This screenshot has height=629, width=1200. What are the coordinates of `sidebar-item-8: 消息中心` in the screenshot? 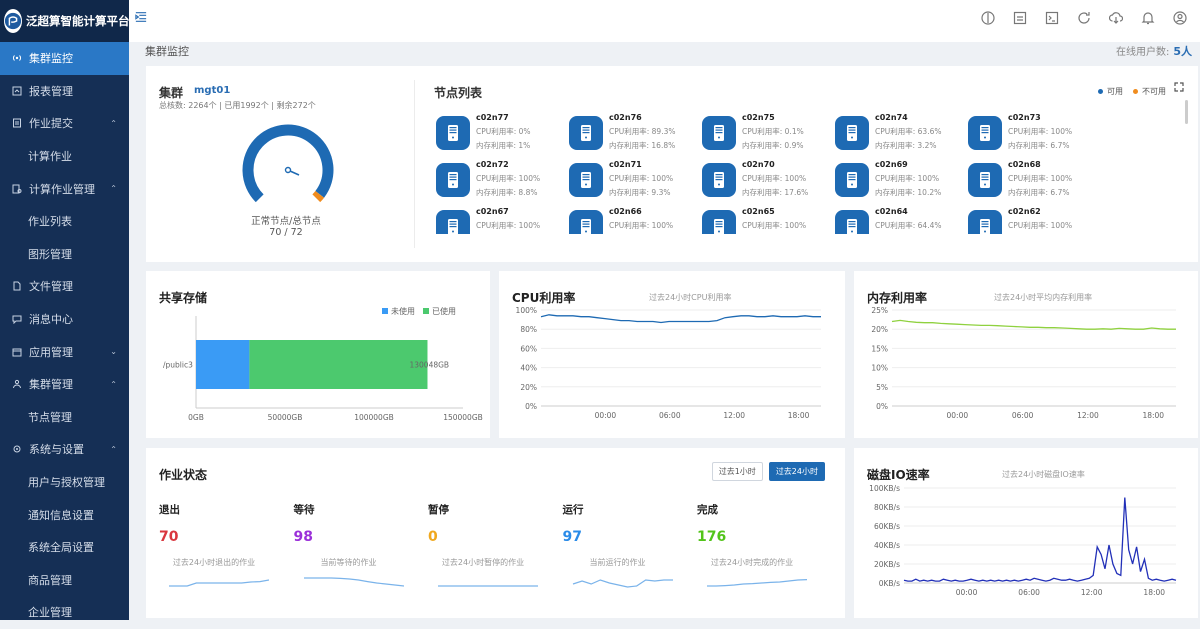 It's located at (64, 319).